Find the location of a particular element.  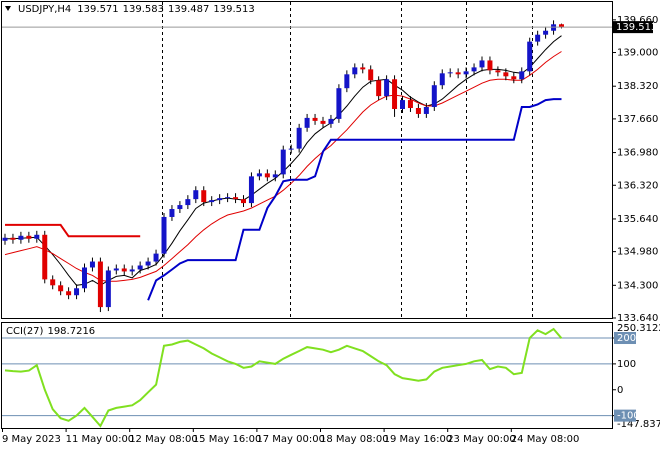

y-tick-label: 134.300 is located at coordinates (637, 285).